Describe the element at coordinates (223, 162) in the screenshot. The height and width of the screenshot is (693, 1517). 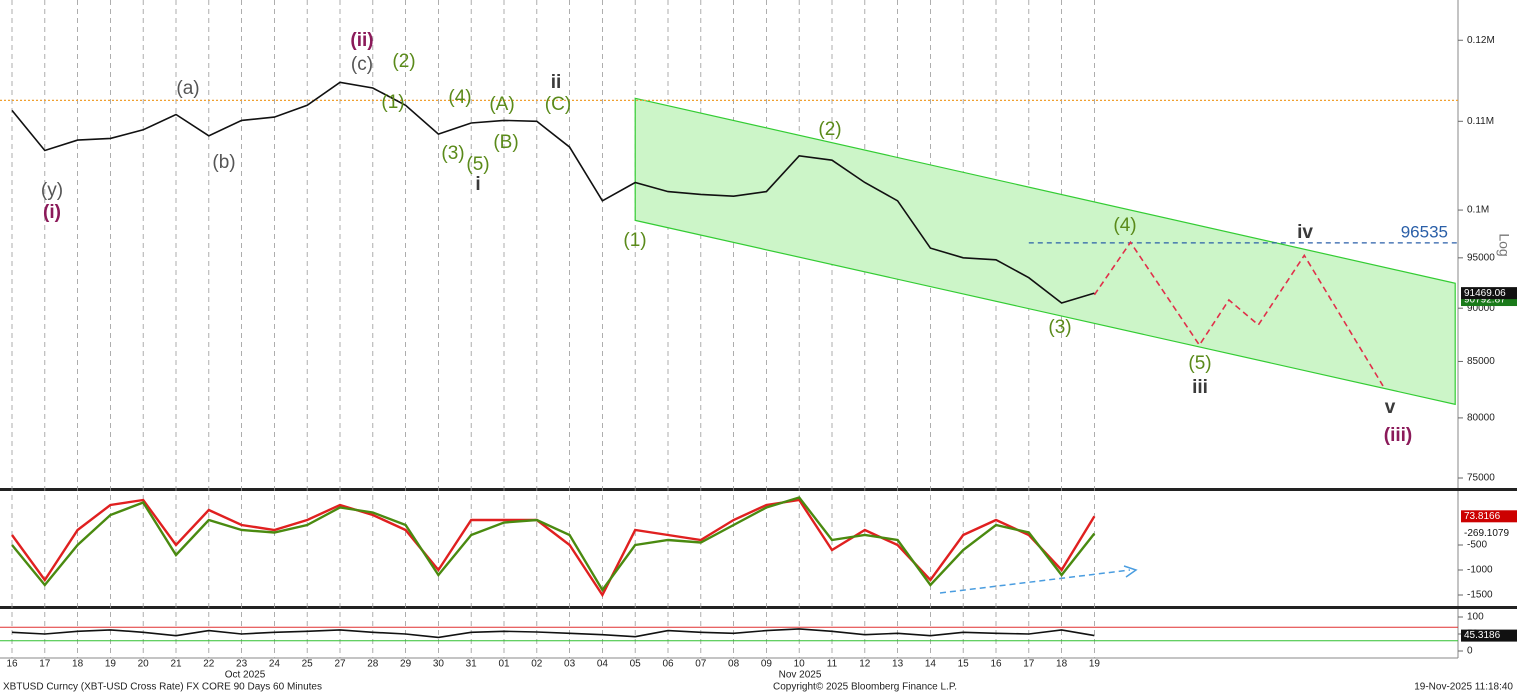
I see `wave-label: (b)` at that location.